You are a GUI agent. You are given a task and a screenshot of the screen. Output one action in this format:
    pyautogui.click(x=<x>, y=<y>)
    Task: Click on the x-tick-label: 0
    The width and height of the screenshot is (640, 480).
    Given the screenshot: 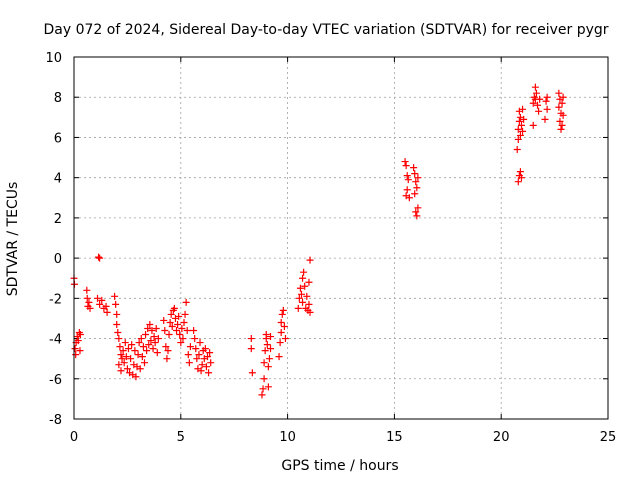 What is the action you would take?
    pyautogui.click(x=74, y=437)
    